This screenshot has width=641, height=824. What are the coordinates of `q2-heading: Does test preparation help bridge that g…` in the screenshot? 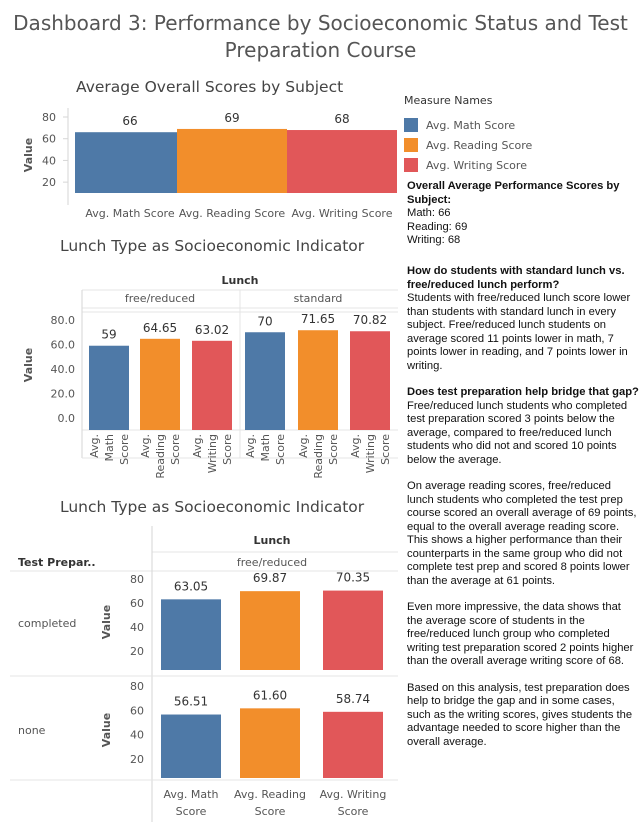 It's located at (523, 392).